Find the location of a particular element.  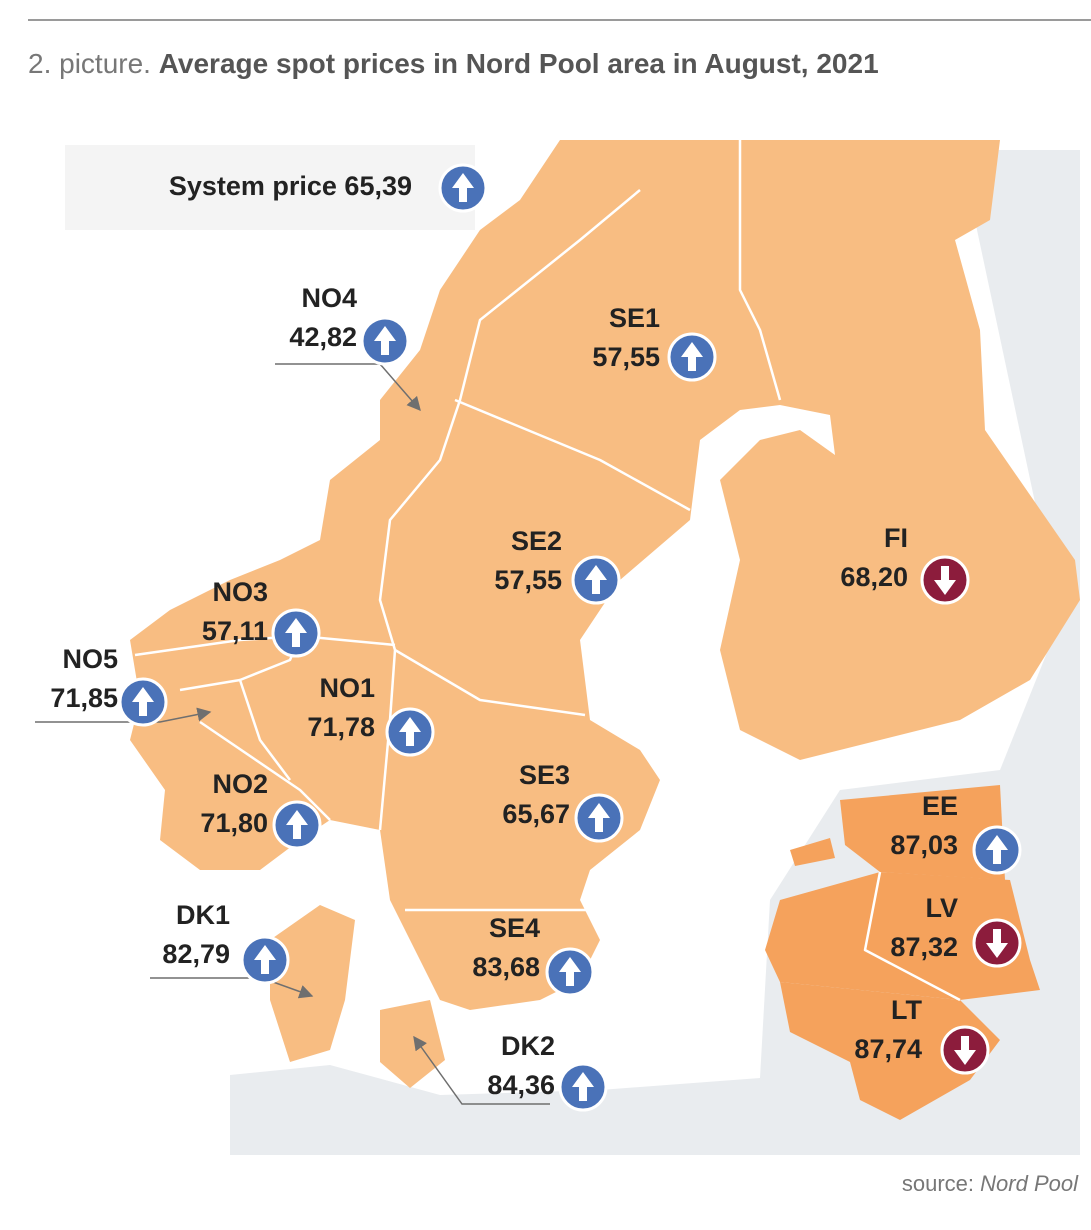

system-price-value: 65,39 is located at coordinates (378, 186).